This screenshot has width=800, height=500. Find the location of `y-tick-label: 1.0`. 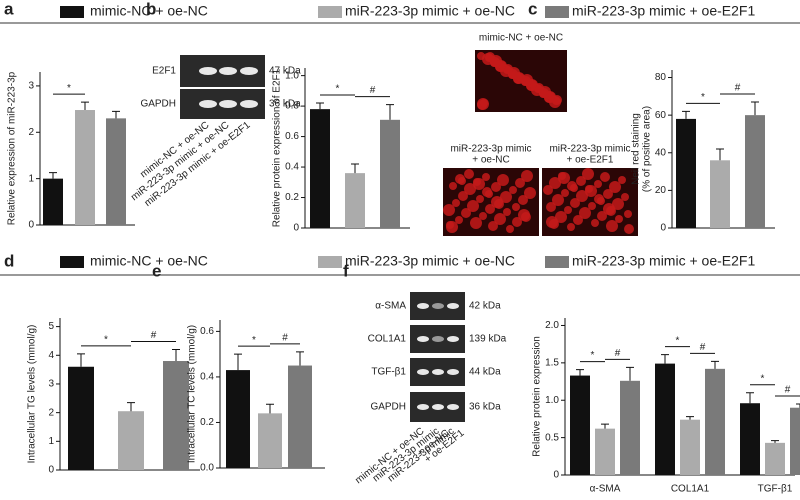

y-tick-label: 1.0 is located at coordinates (292, 75).